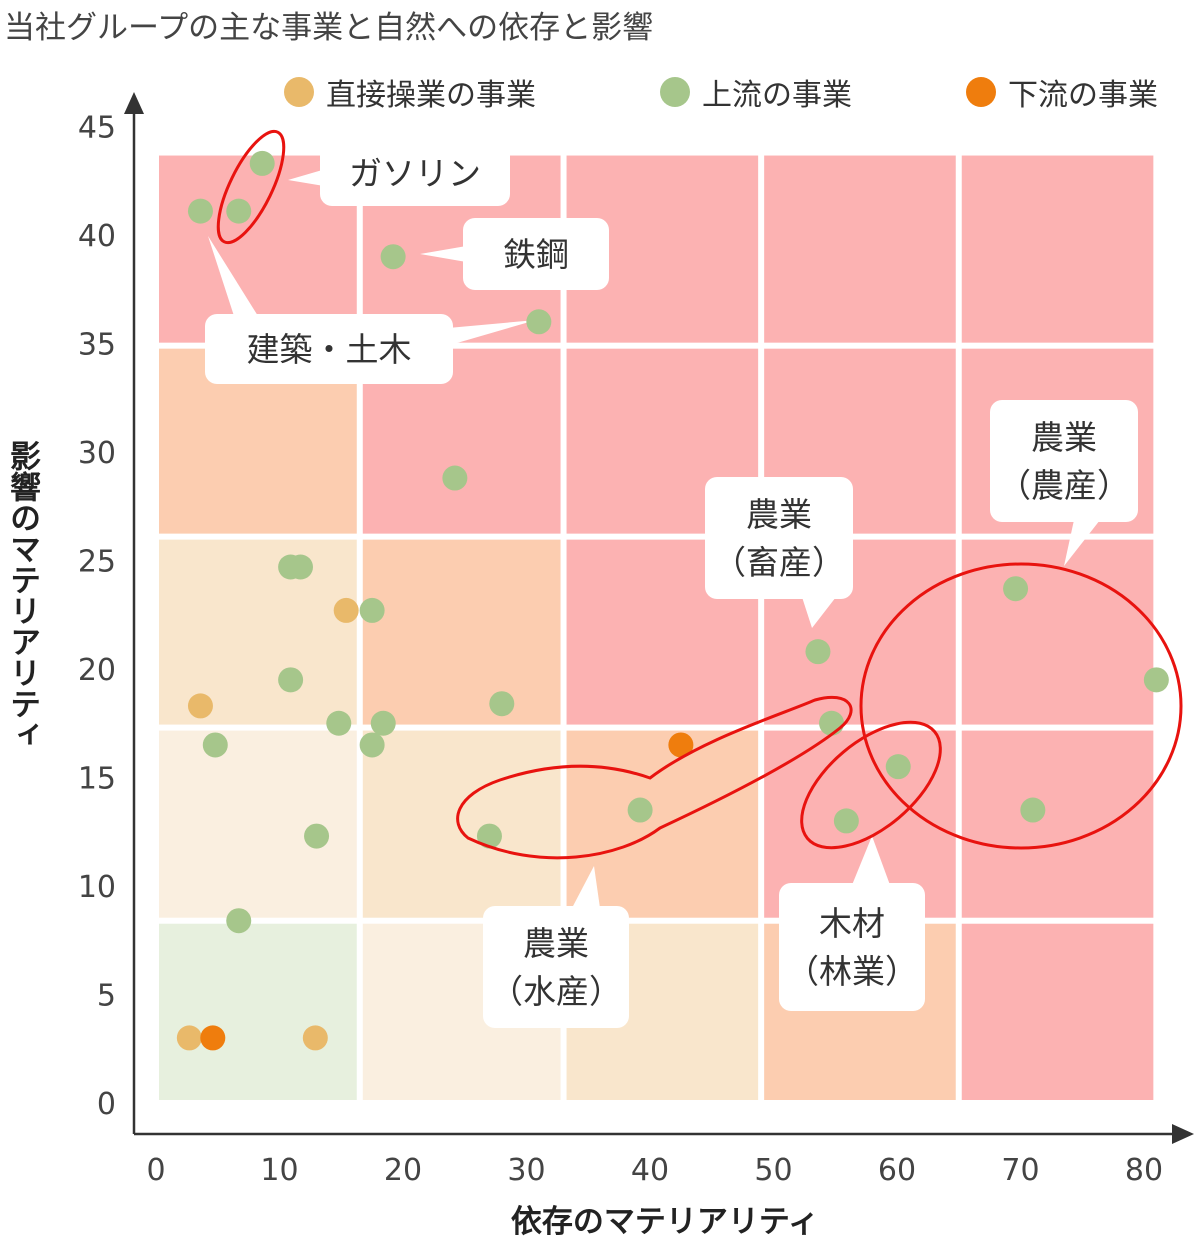  What do you see at coordinates (370, 310) in the screenshot?
I see `callout-construction: 建築・土木` at bounding box center [370, 310].